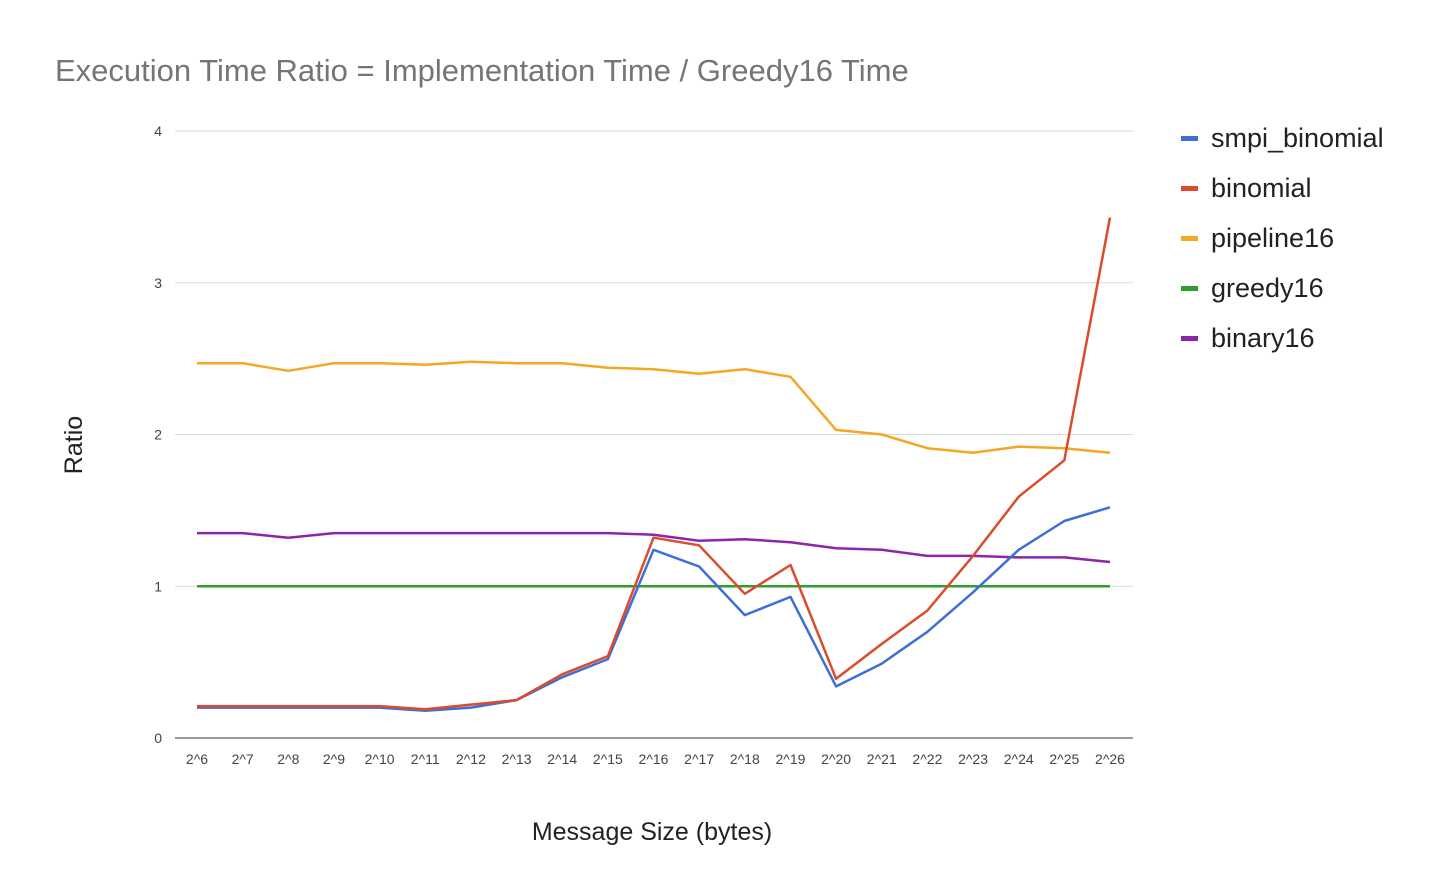  Describe the element at coordinates (654, 407) in the screenshot. I see `series-line-pipeline16` at that location.